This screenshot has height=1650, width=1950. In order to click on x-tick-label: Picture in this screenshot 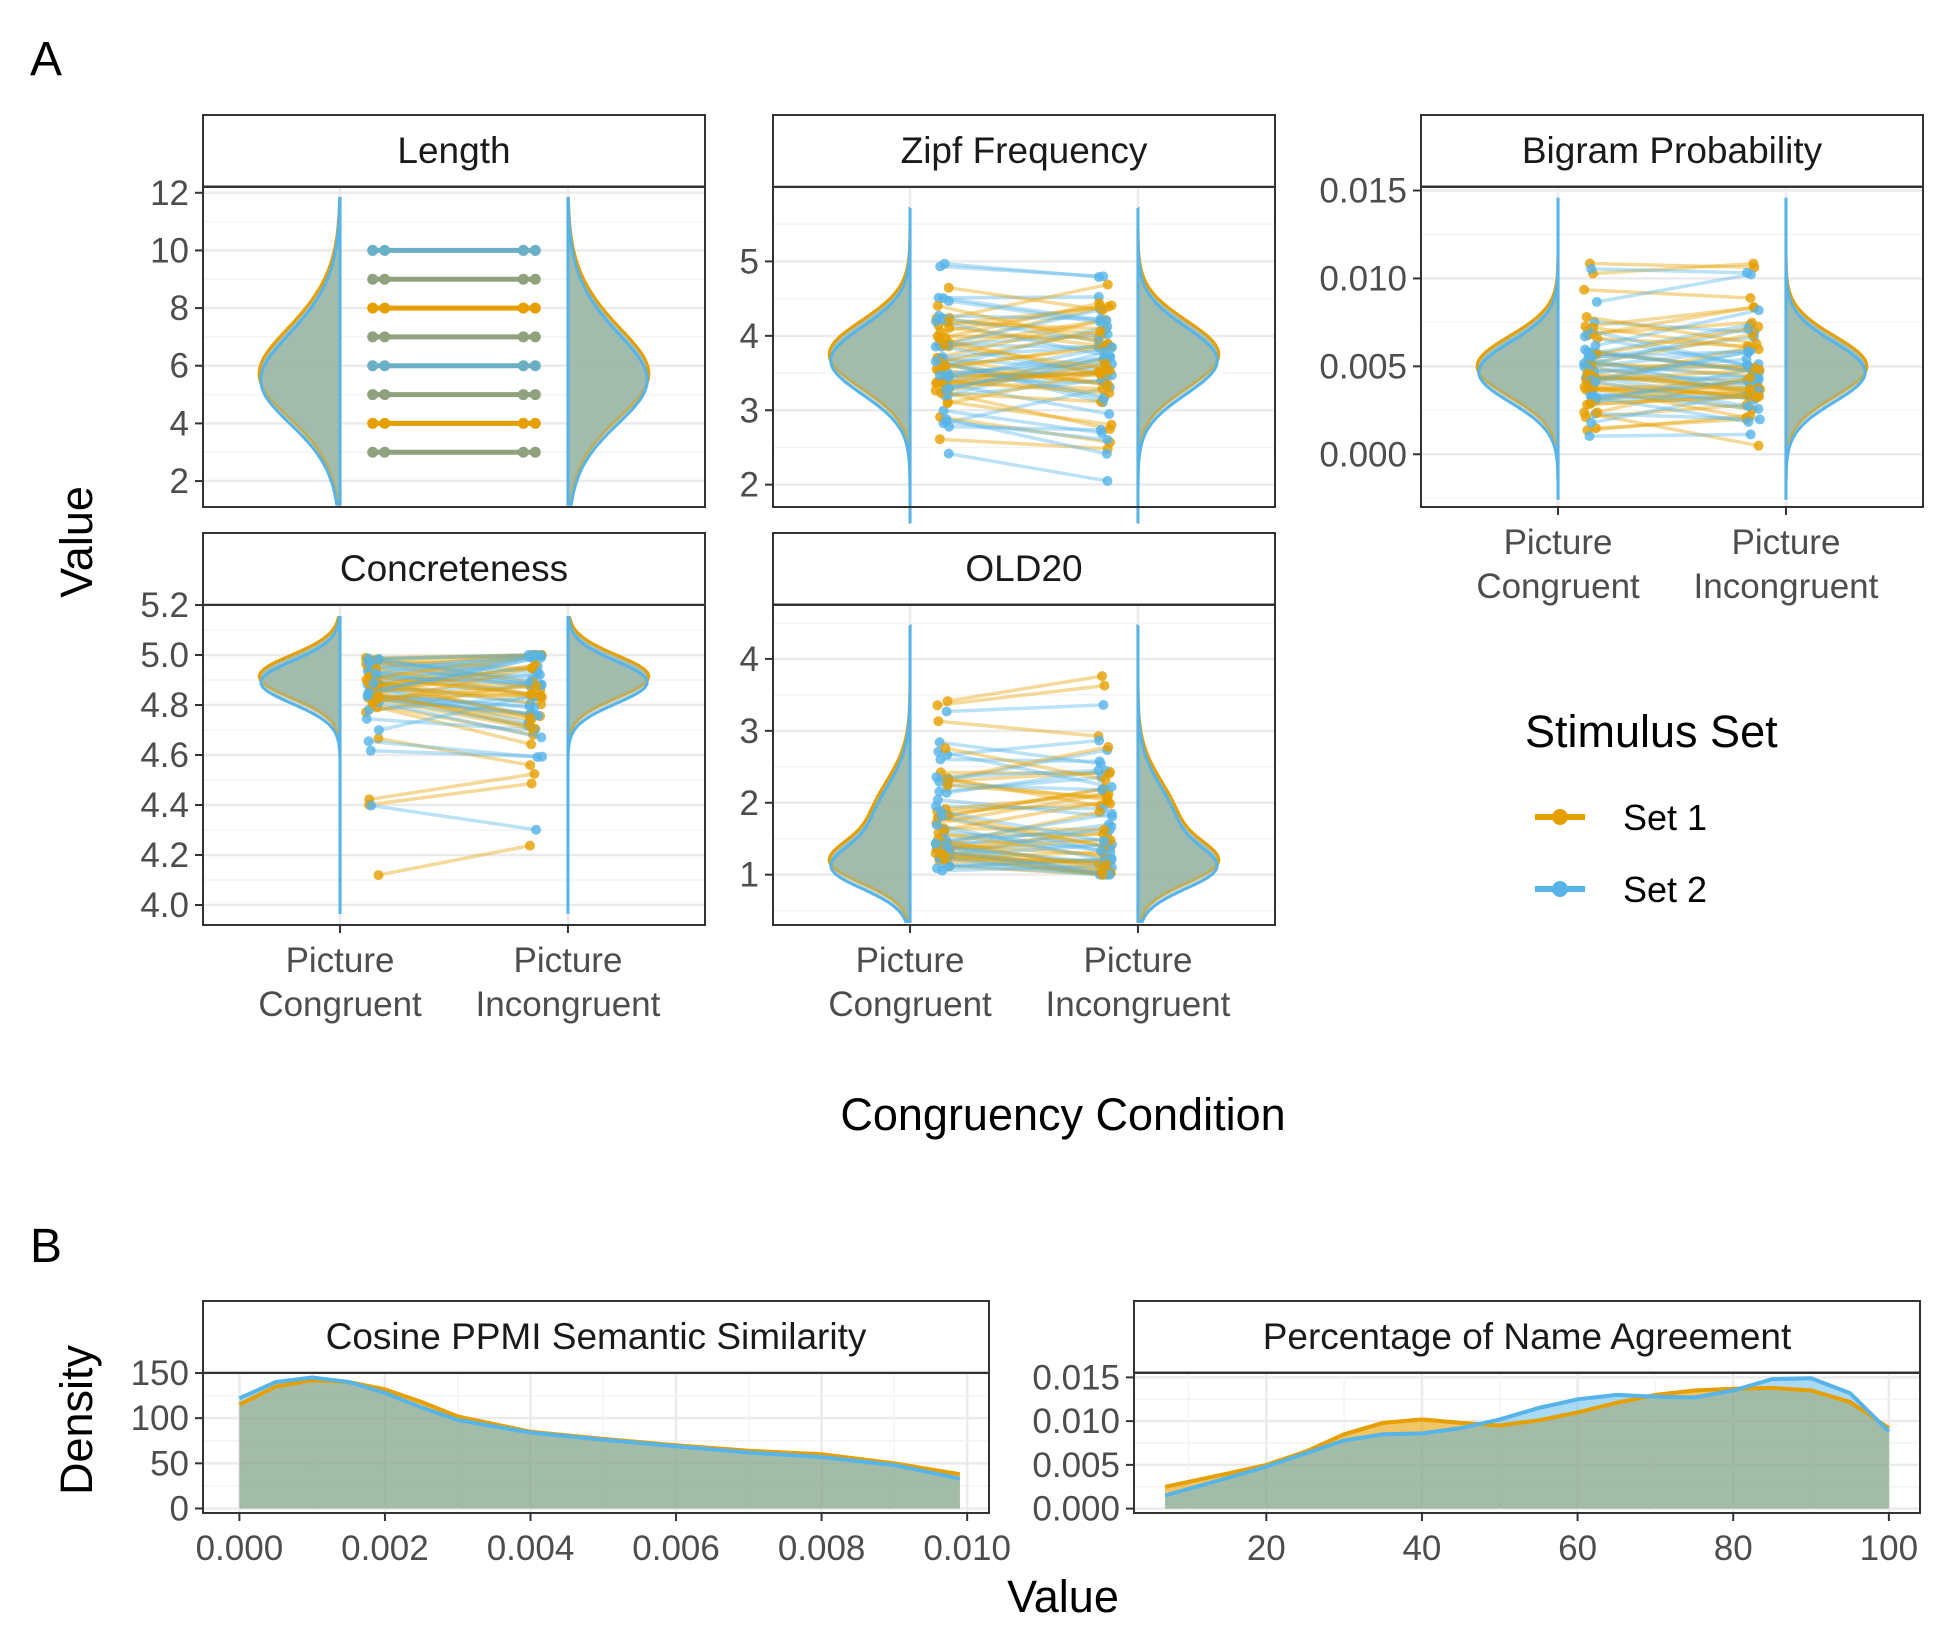, I will do `click(910, 960)`.